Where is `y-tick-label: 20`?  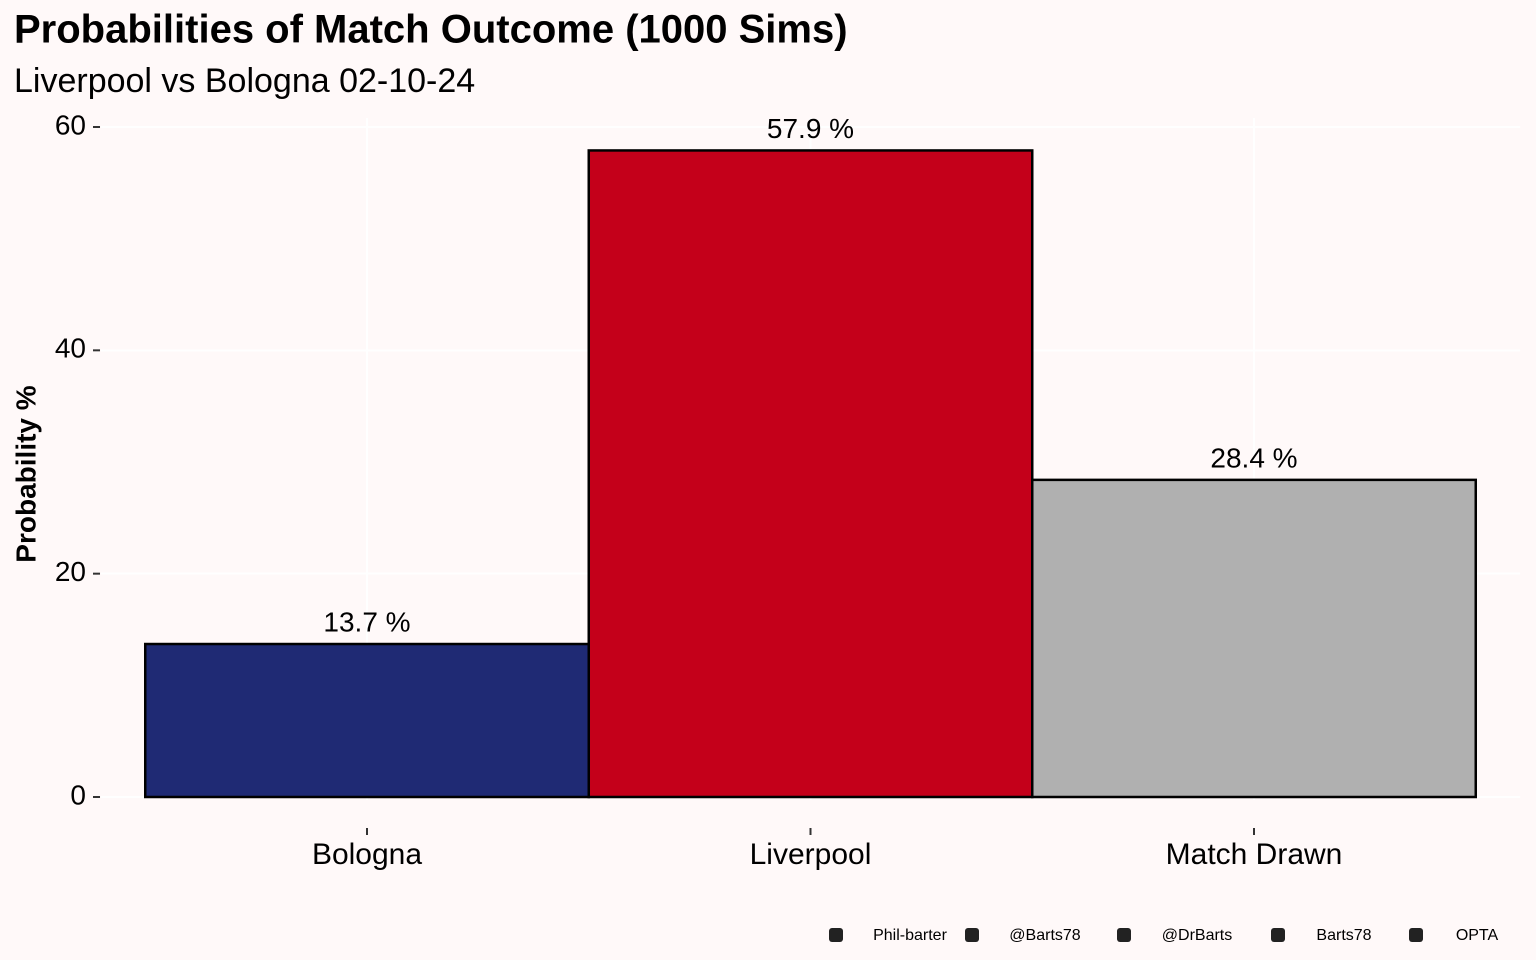 y-tick-label: 20 is located at coordinates (70, 571).